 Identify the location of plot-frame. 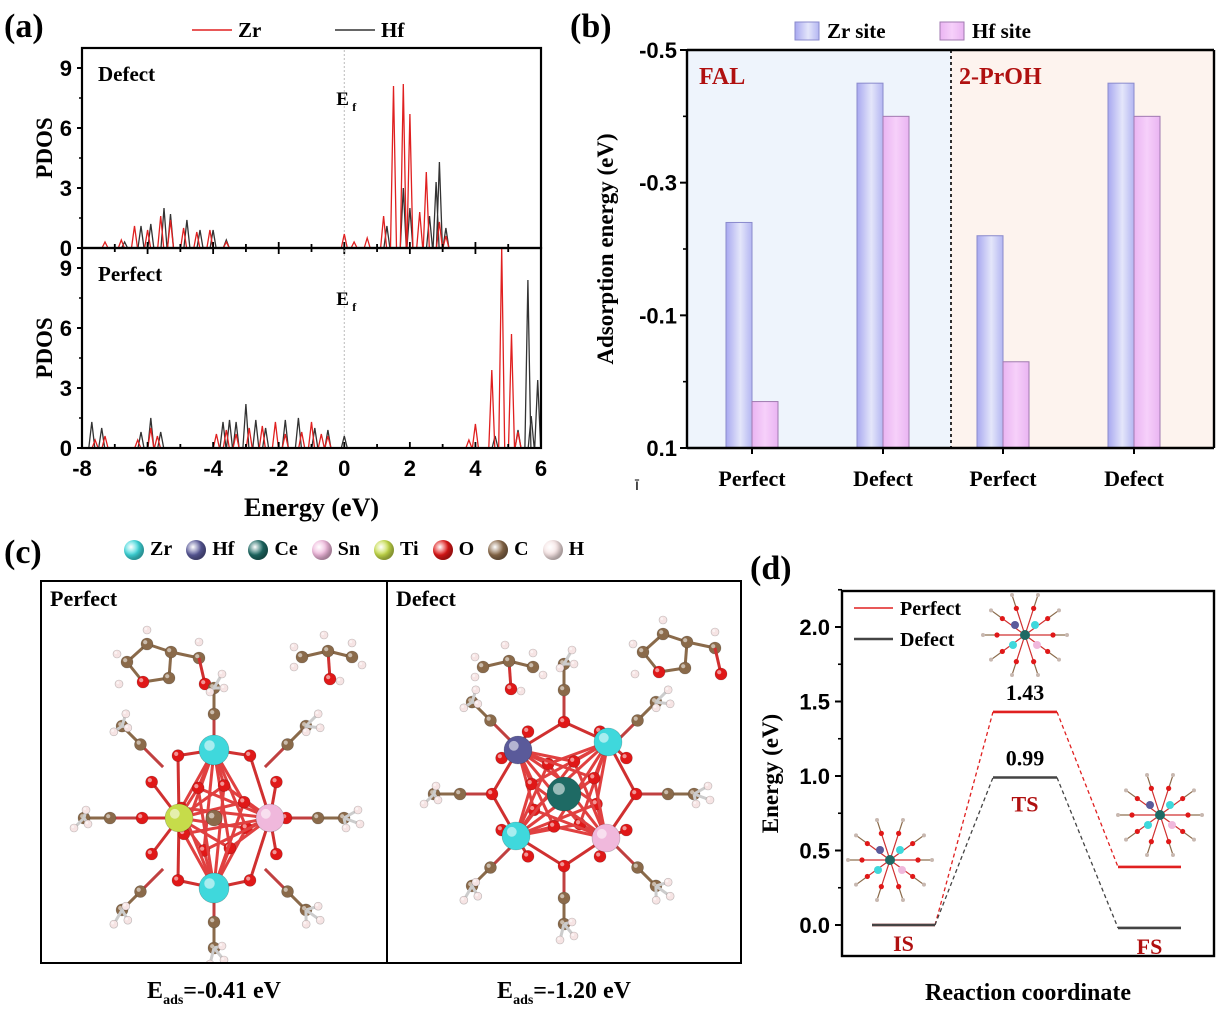
(1028, 773).